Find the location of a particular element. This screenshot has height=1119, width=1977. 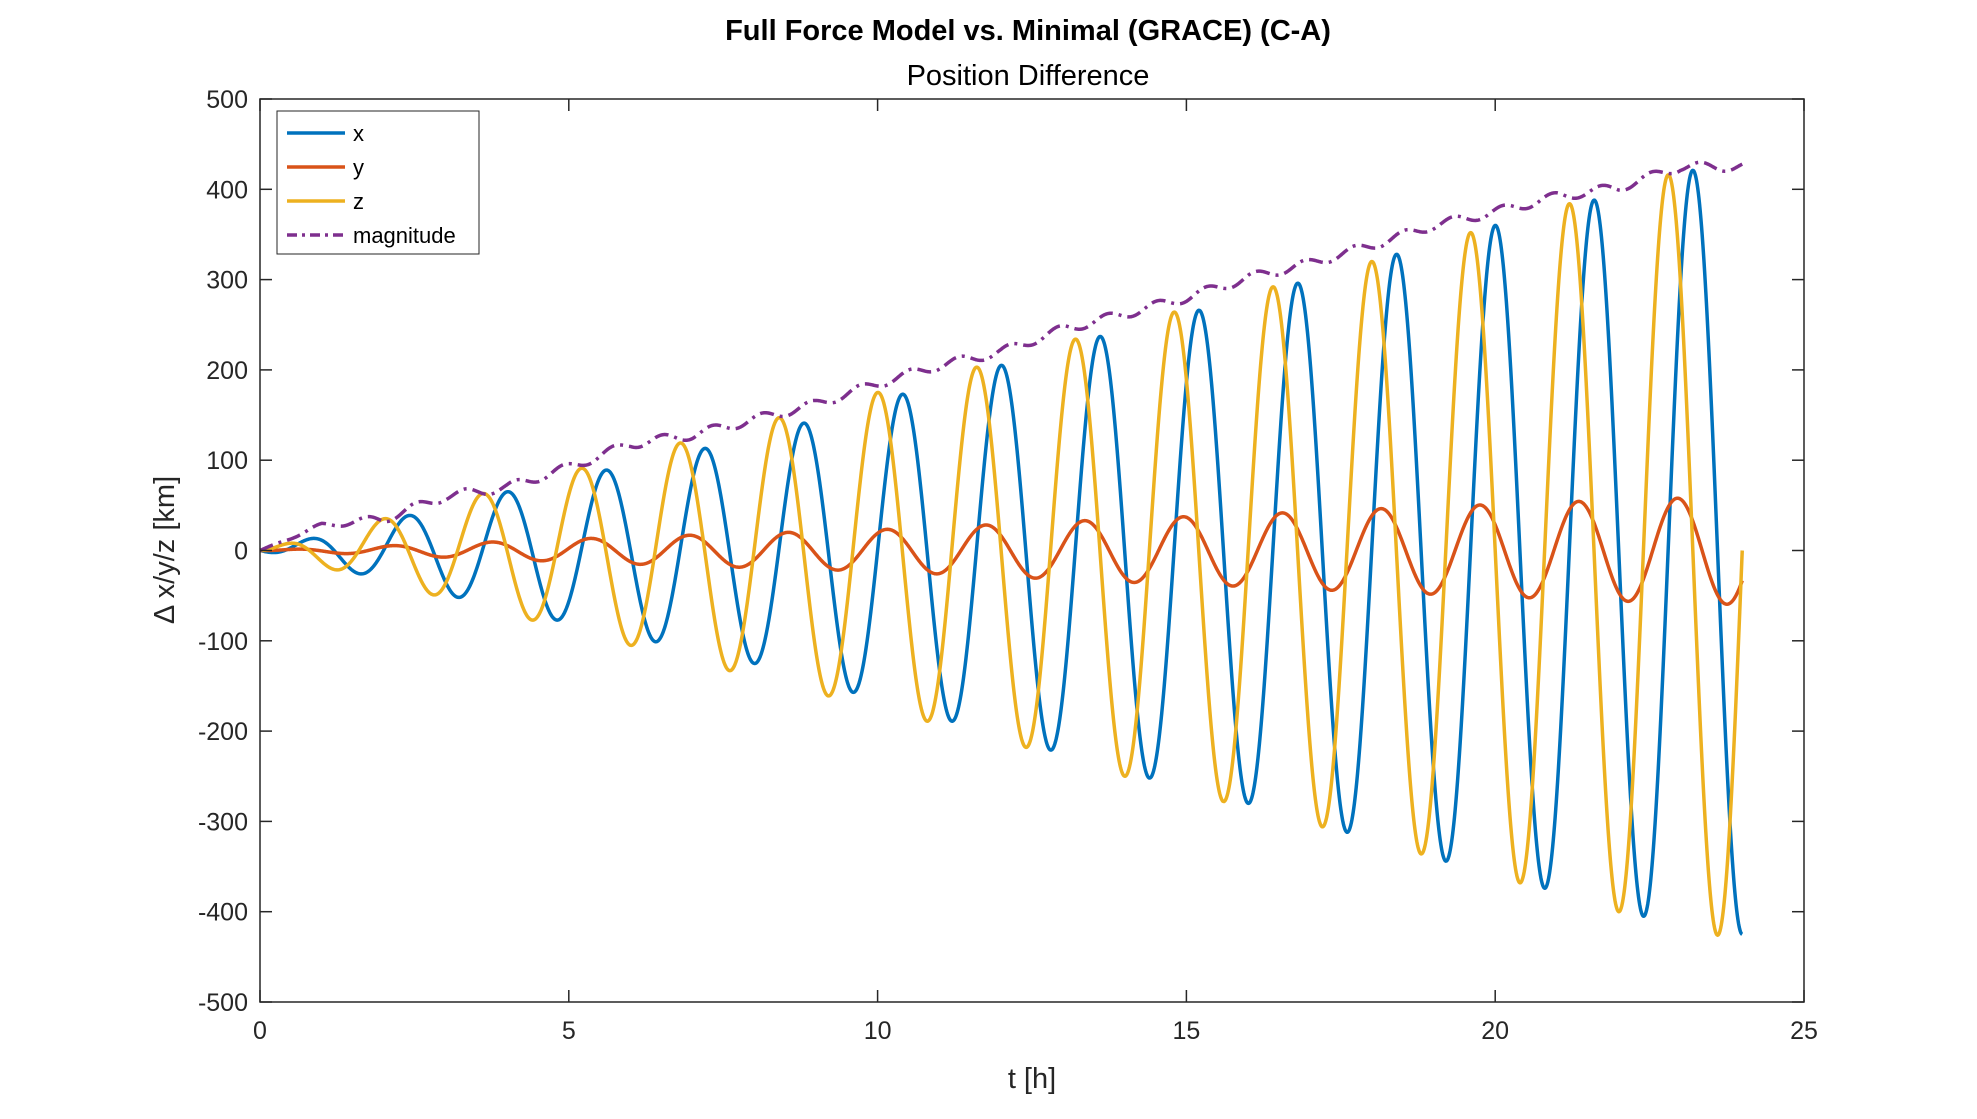

x-tick-label: 15 is located at coordinates (1186, 1031).